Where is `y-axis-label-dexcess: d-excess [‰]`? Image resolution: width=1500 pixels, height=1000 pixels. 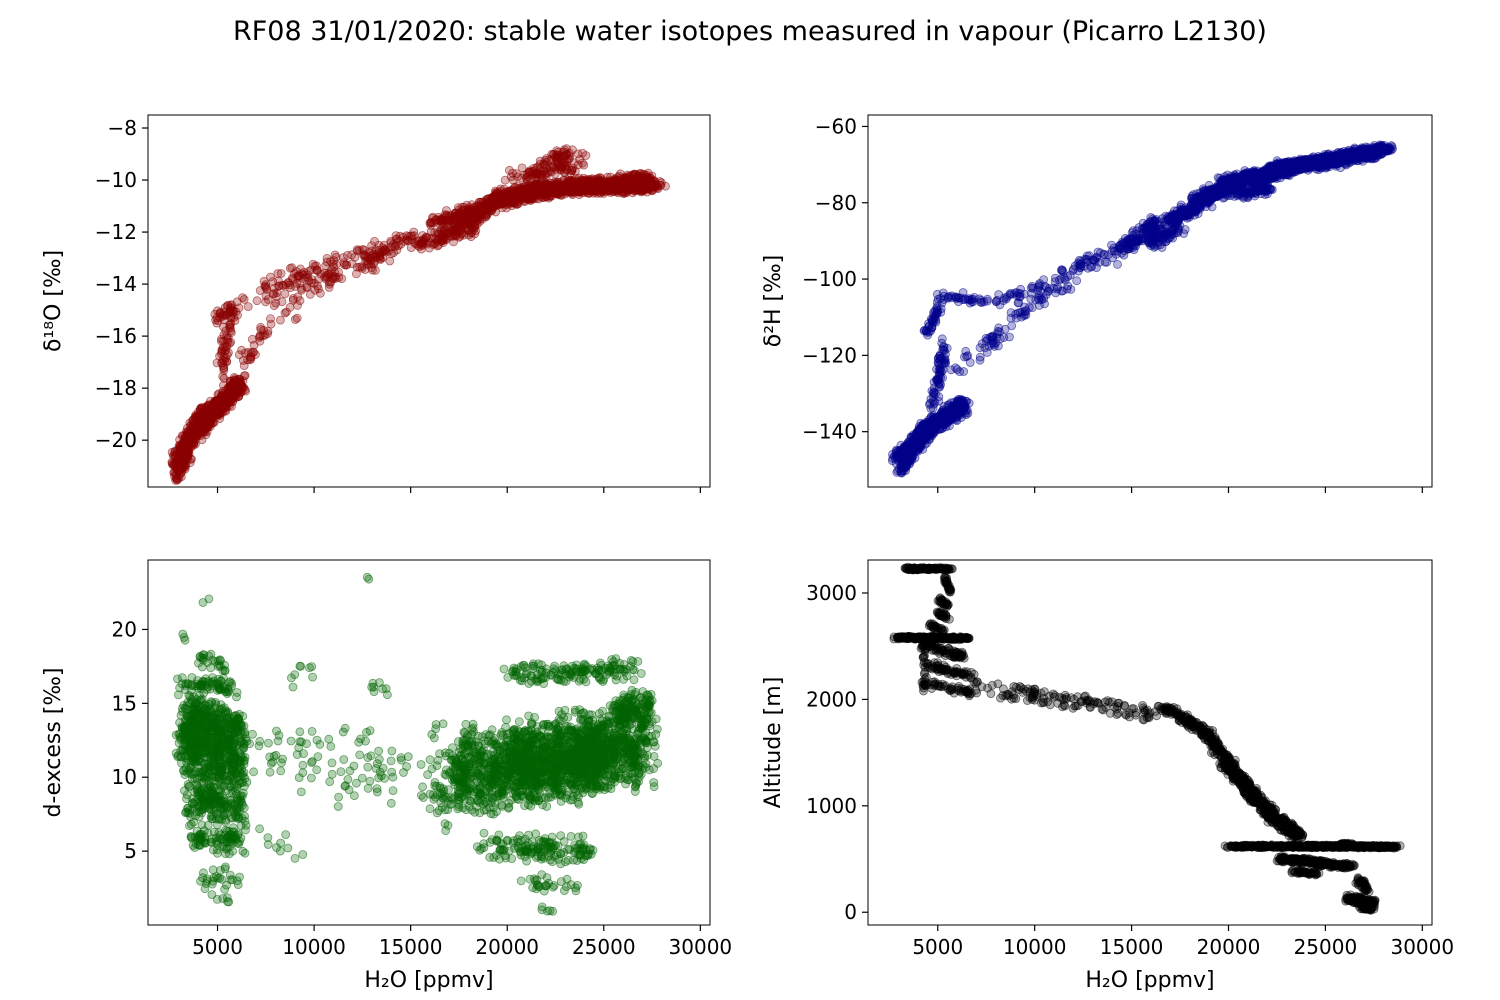 y-axis-label-dexcess: d-excess [‰] is located at coordinates (53, 743).